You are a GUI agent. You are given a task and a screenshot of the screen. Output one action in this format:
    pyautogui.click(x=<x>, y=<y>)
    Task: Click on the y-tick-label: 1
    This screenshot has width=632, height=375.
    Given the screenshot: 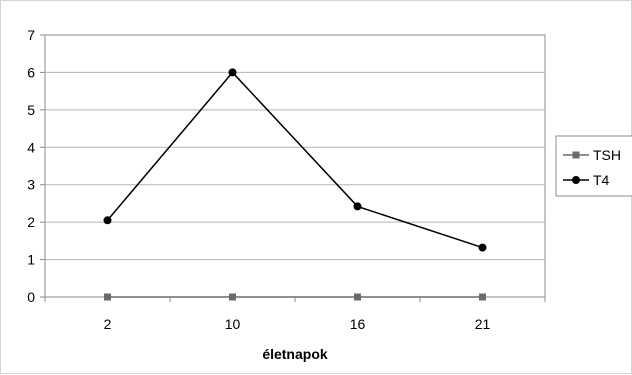 What is the action you would take?
    pyautogui.click(x=31, y=260)
    